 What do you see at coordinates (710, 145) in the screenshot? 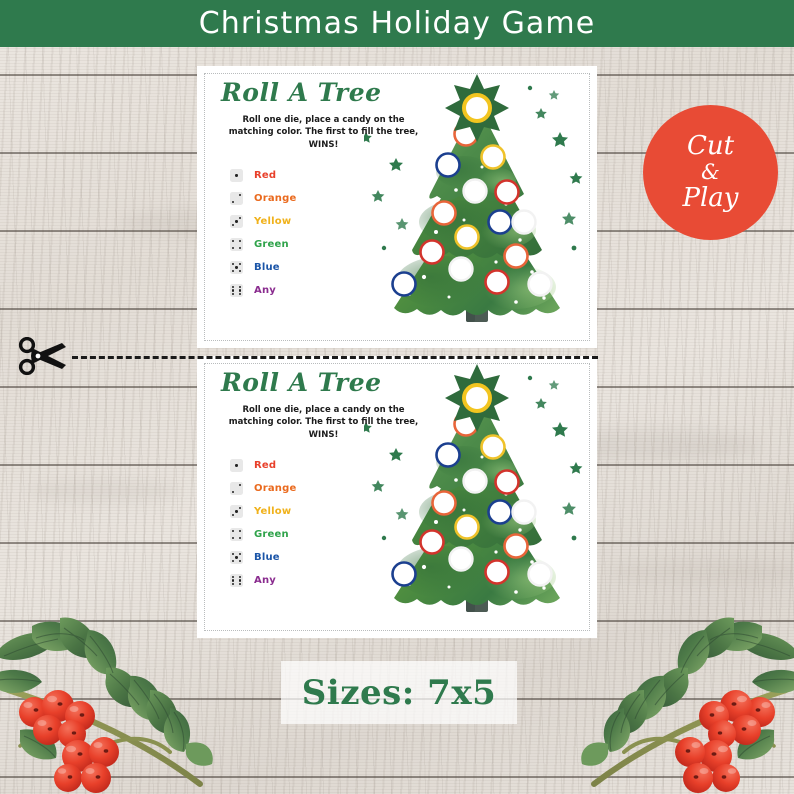
I see `badge-line-1: Cut` at bounding box center [710, 145].